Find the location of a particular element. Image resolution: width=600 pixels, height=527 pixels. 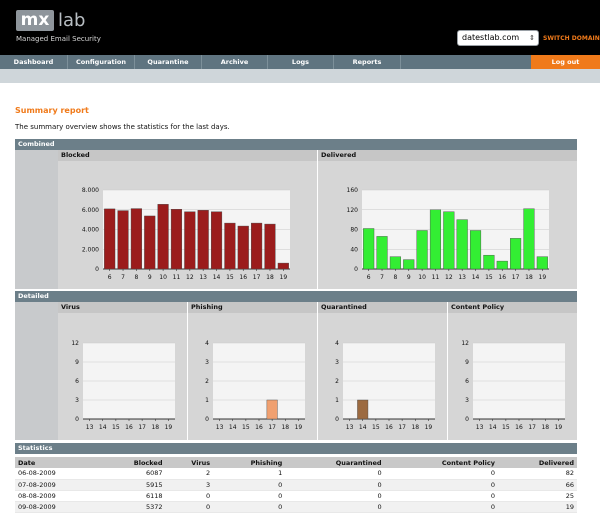

nav-quarantine: Quarantine is located at coordinates (168, 62).